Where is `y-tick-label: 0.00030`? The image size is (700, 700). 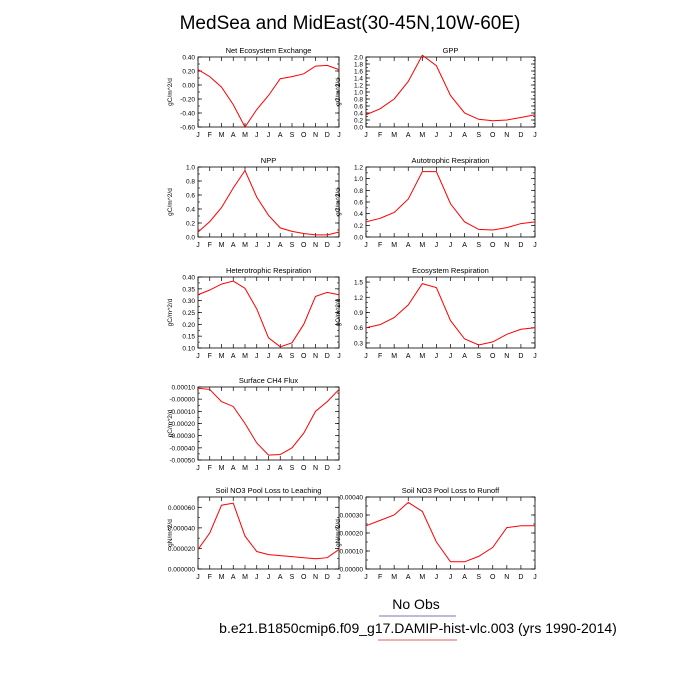
y-tick-label: 0.00030 is located at coordinates (352, 516).